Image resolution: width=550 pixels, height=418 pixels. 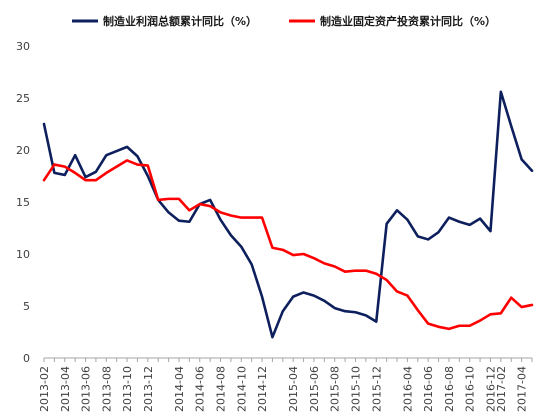 I want to click on y-tick-label: 25, so click(x=23, y=98).